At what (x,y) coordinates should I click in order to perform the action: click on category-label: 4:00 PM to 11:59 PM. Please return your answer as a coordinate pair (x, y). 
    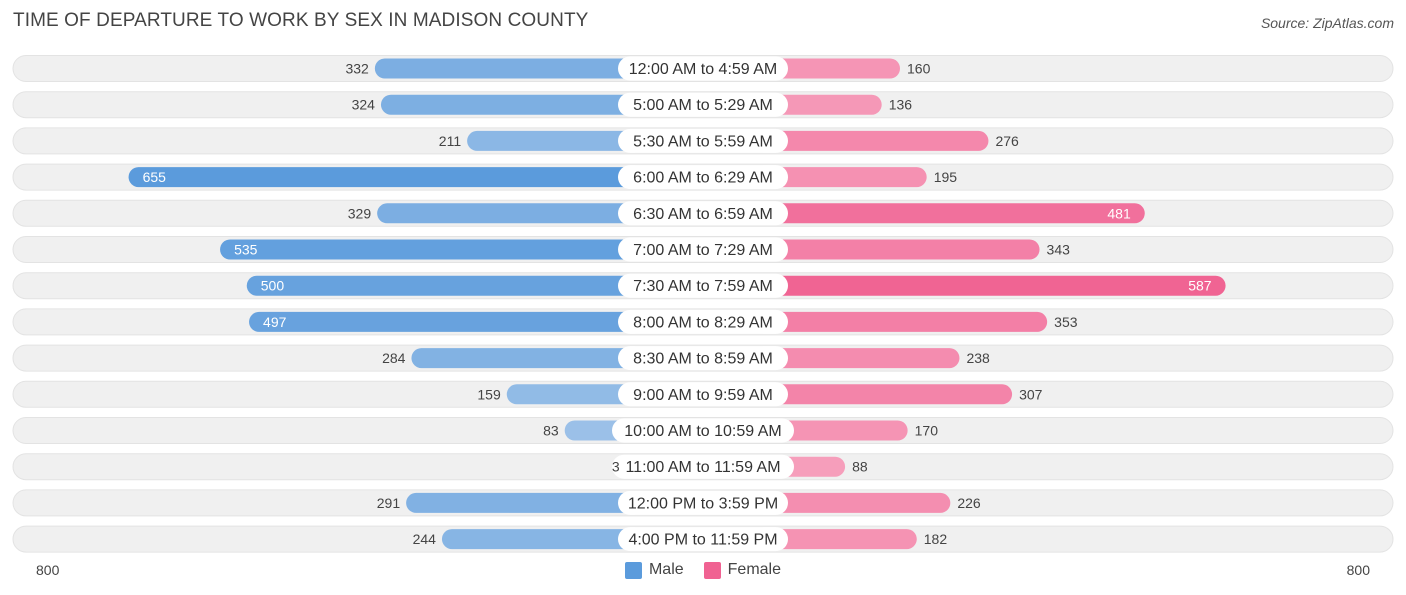
    Looking at the image, I should click on (702, 540).